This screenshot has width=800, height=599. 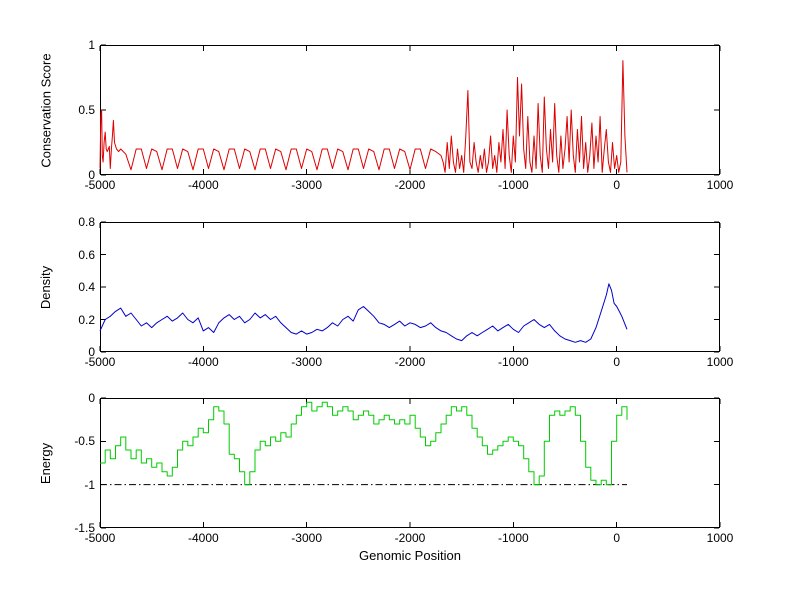 What do you see at coordinates (91, 45) in the screenshot?
I see `y-tick-label: 1` at bounding box center [91, 45].